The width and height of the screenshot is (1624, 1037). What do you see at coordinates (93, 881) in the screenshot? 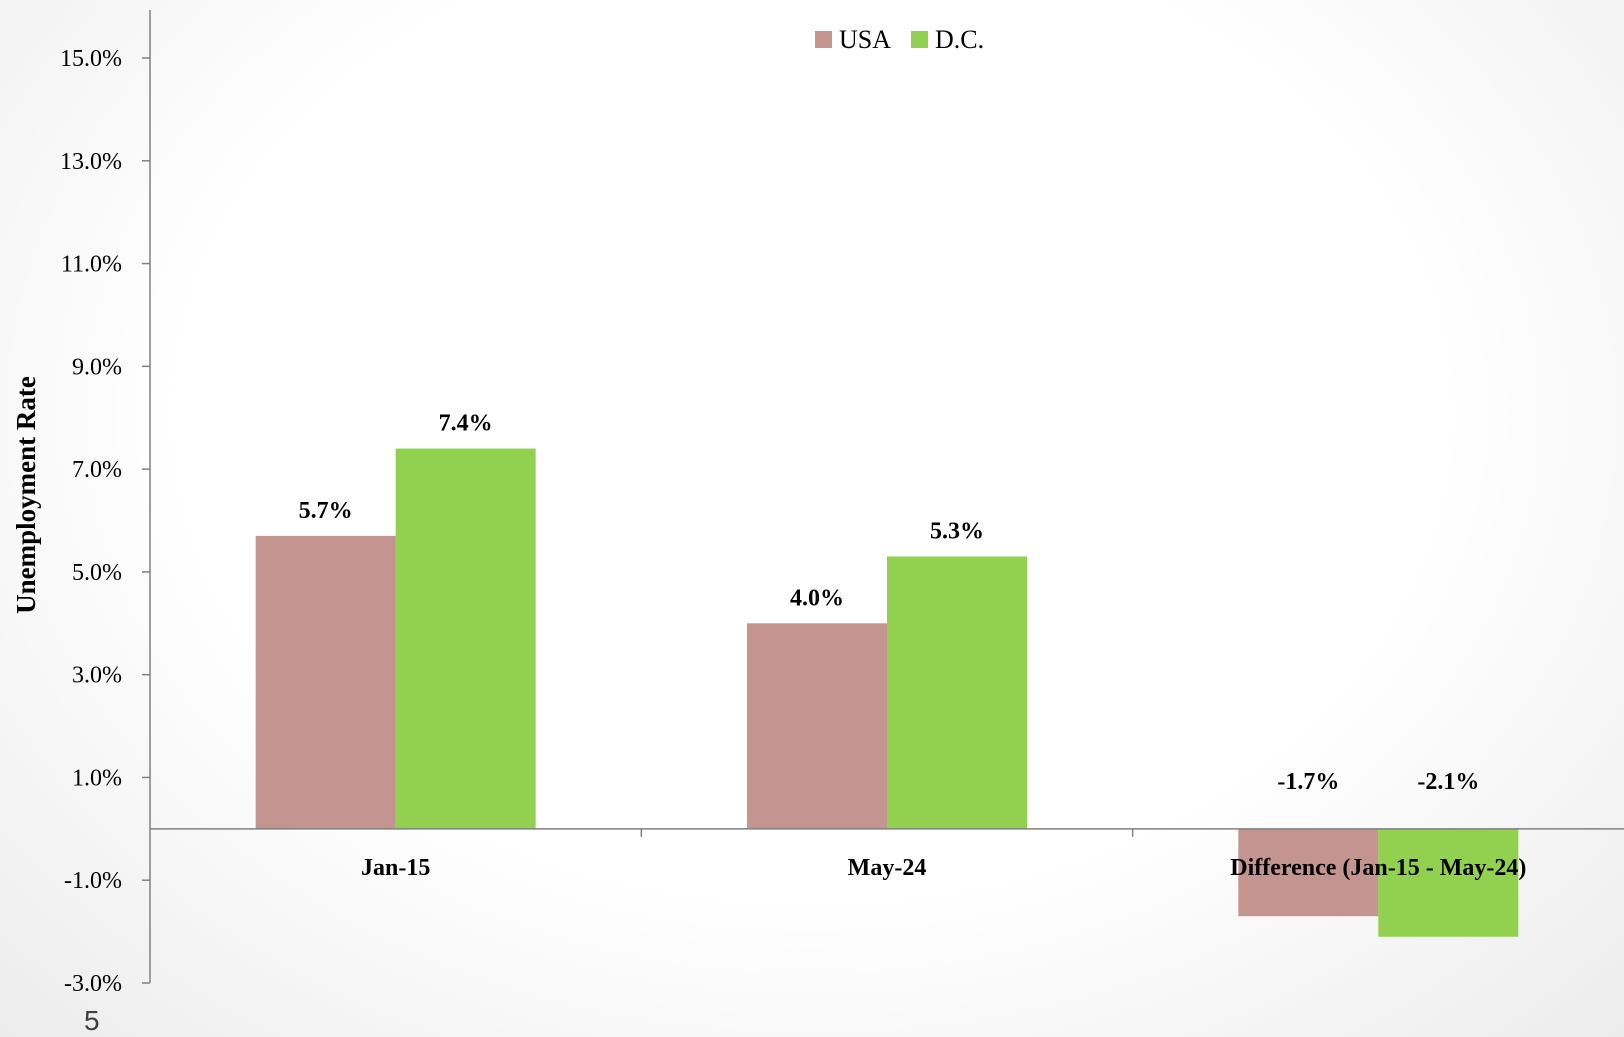
I see `y-tick-label: -1.0%` at bounding box center [93, 881].